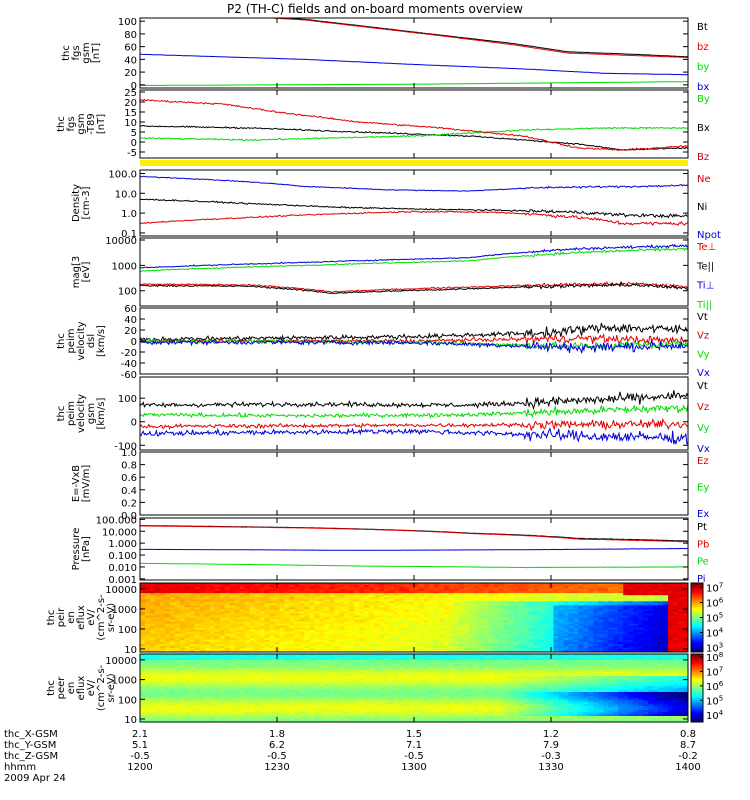 The height and width of the screenshot is (800, 750). What do you see at coordinates (414, 483) in the screenshot?
I see `panel-frame` at bounding box center [414, 483].